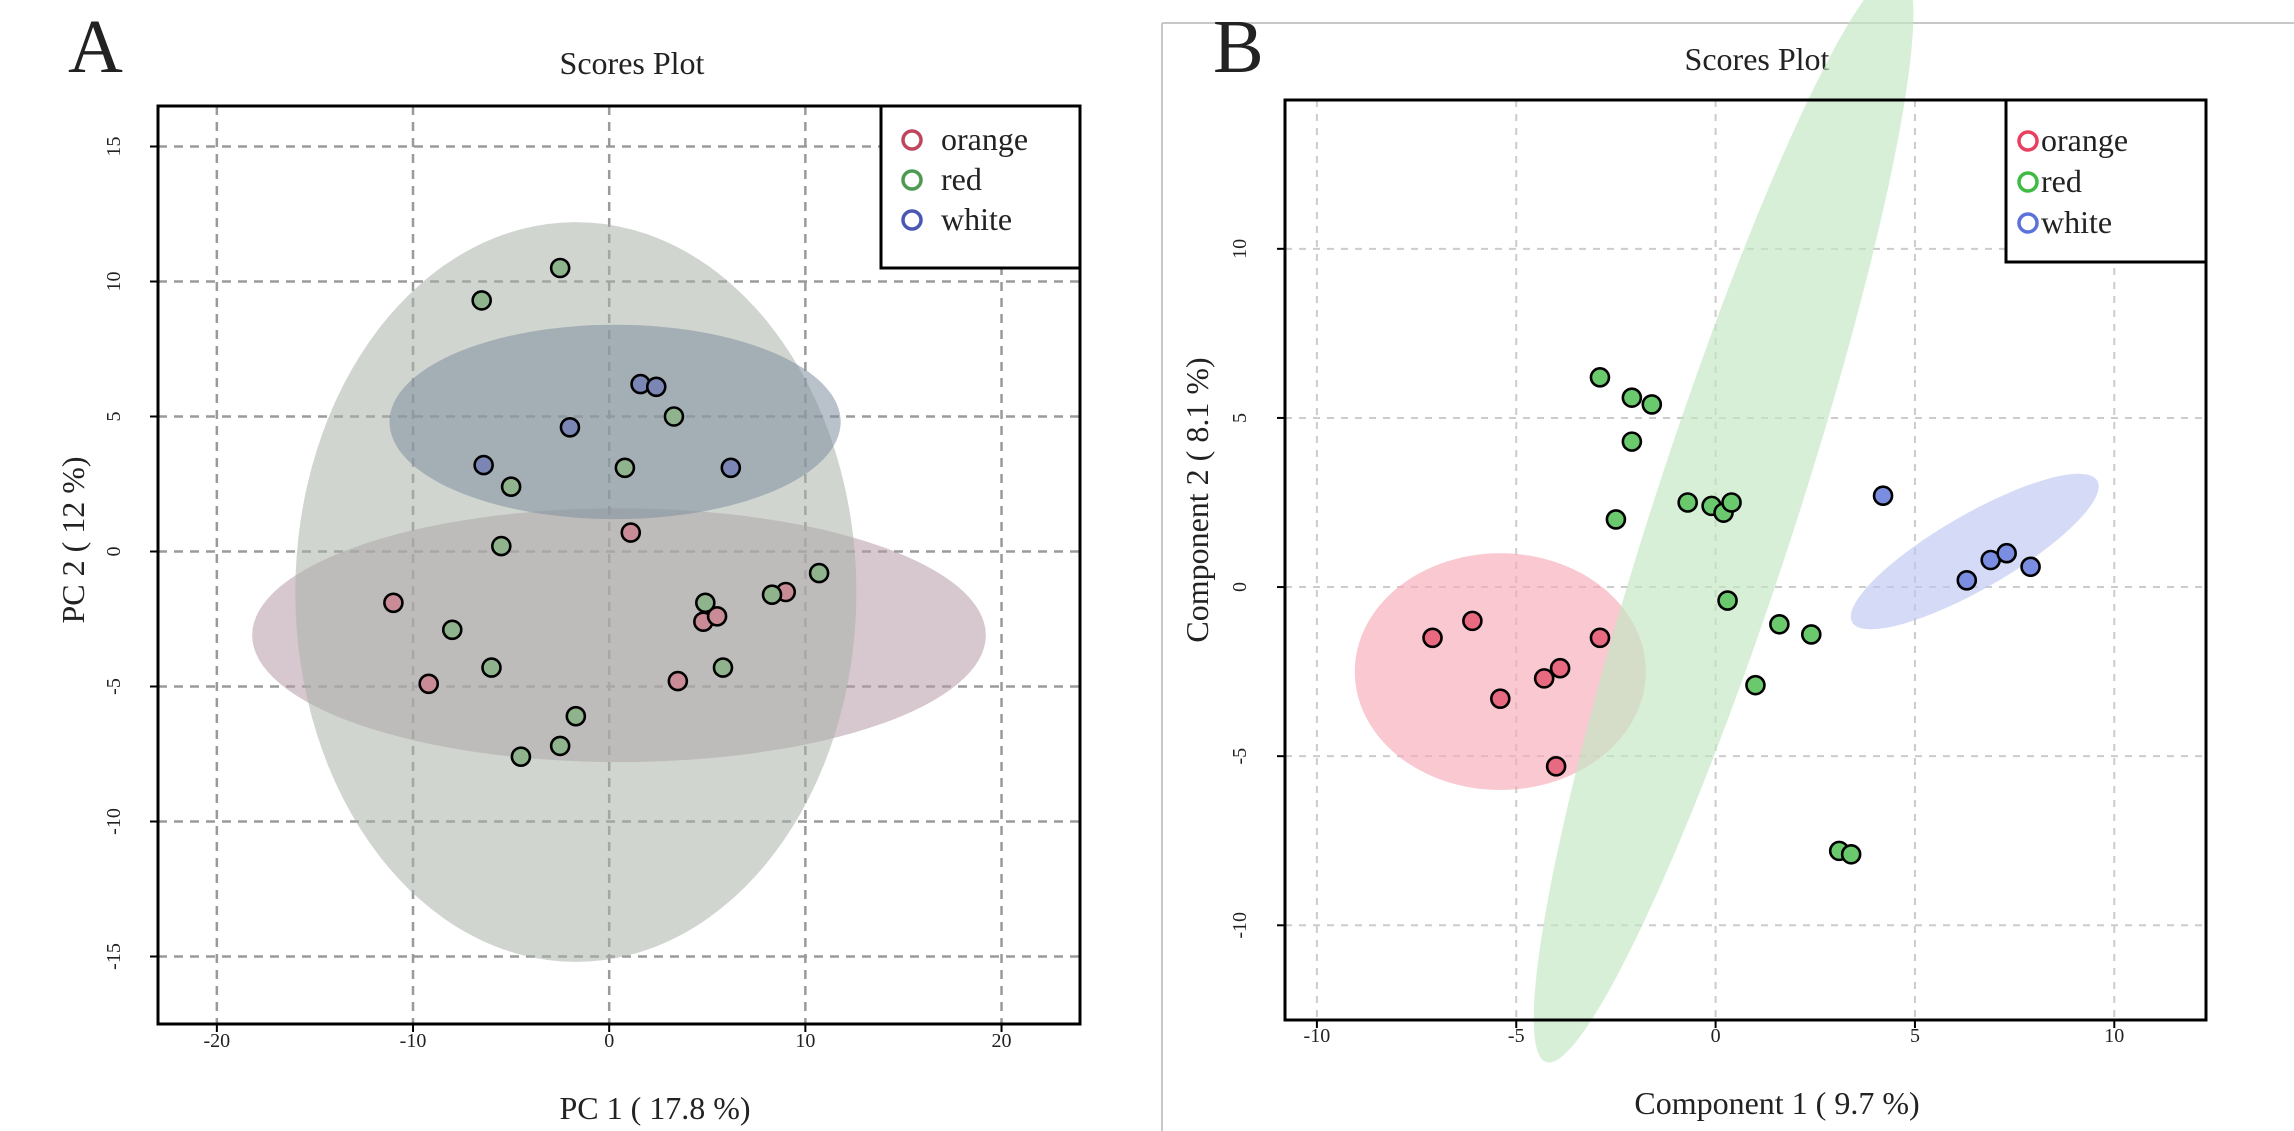 This screenshot has height=1131, width=2294. I want to click on panel-b-legend-marker-orange, so click(2028, 141).